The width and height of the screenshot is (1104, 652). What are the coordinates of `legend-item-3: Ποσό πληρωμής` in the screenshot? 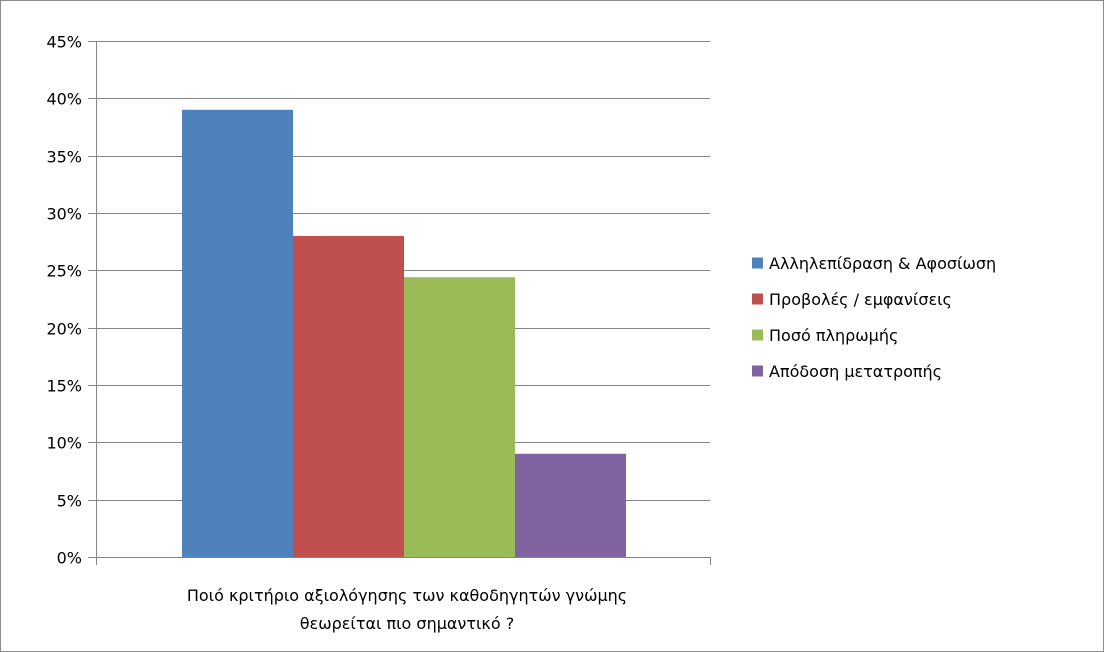 It's located at (825, 335).